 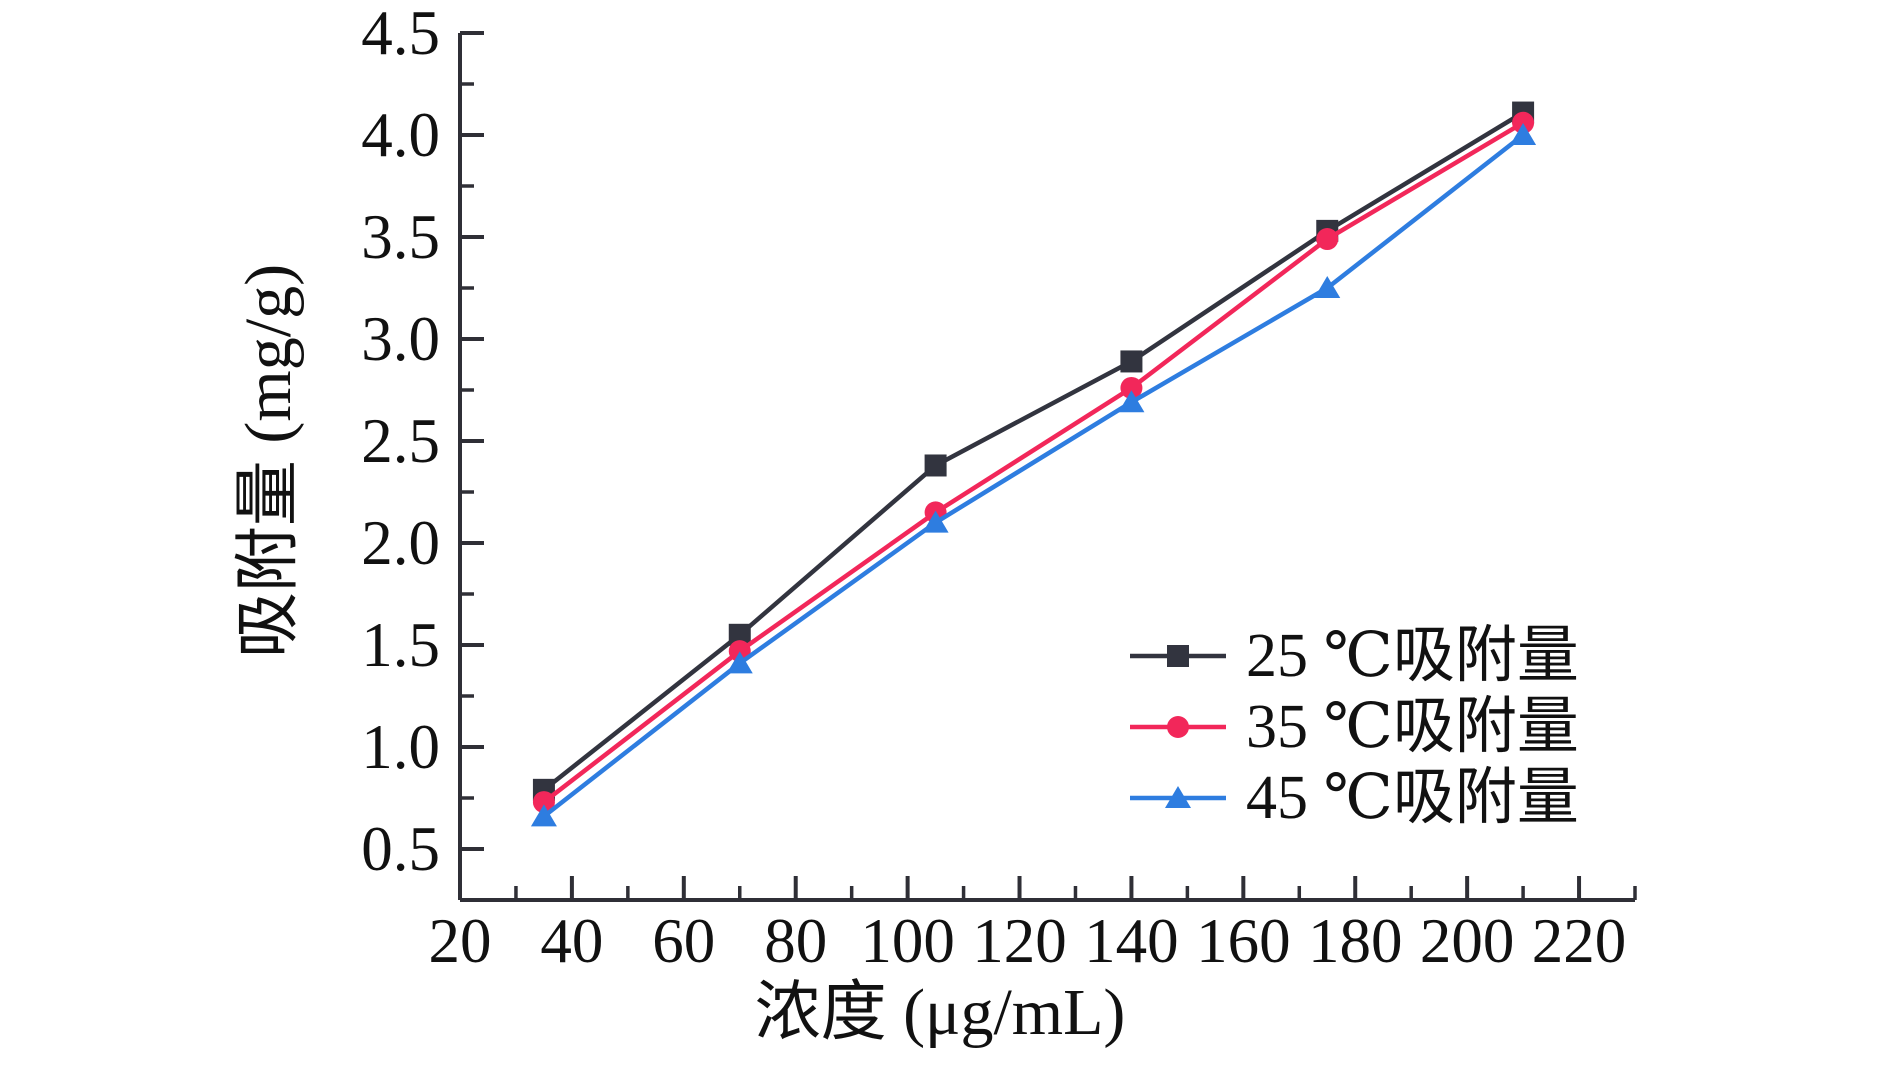 I want to click on x-tick-label: 160, so click(x=1243, y=941).